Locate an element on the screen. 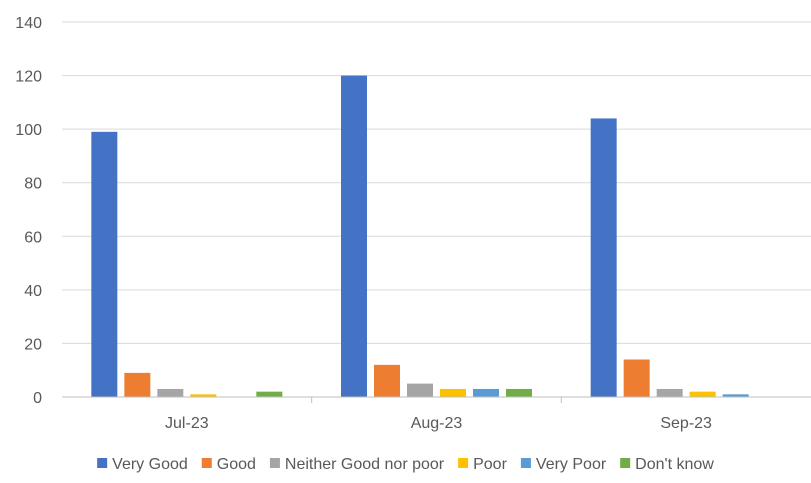  y-tick-label-100: 100 is located at coordinates (28, 130).